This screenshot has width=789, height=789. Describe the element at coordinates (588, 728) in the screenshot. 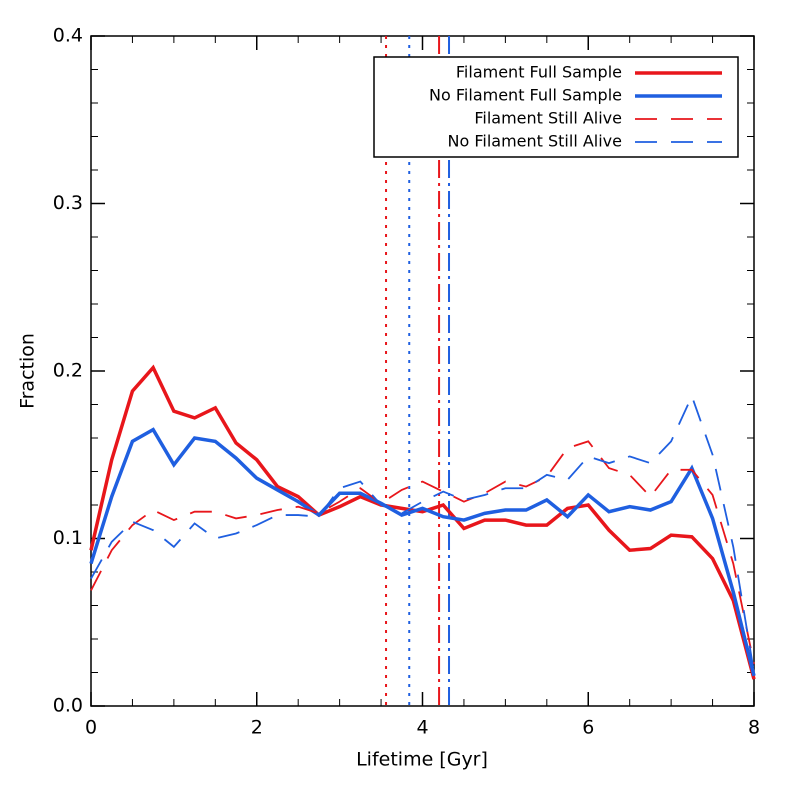

I see `x-tick-label: 6` at that location.